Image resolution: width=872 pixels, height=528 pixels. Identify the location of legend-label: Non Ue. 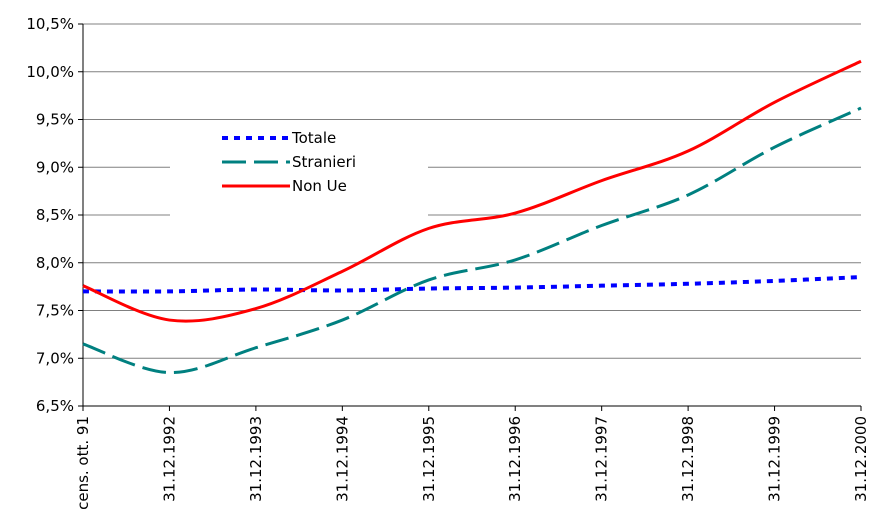
(319, 186).